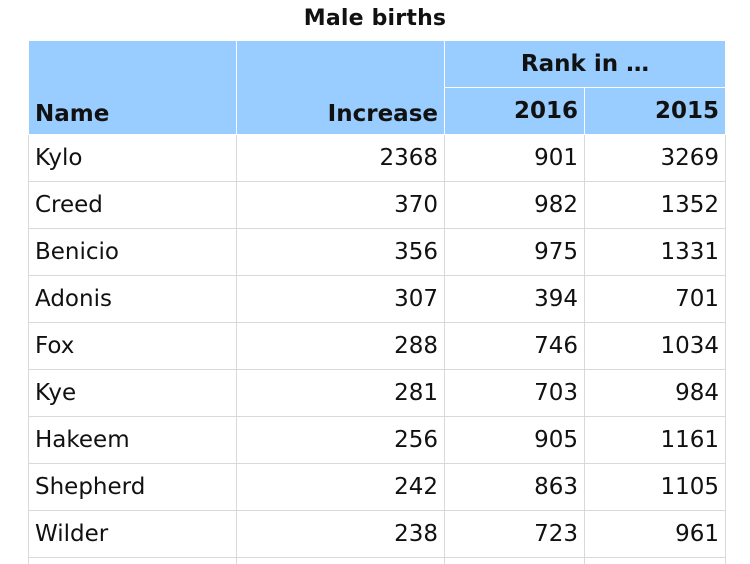 This screenshot has width=750, height=564. What do you see at coordinates (515, 487) in the screenshot?
I see `cell-rank-2016: 863` at bounding box center [515, 487].